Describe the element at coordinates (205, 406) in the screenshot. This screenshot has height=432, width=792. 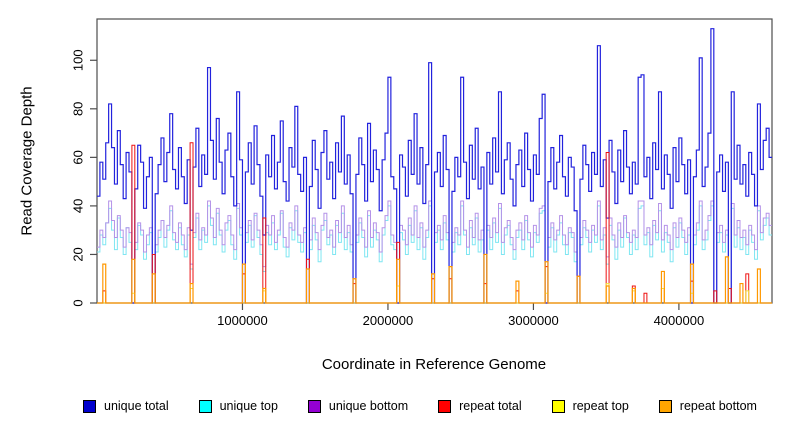
I see `legend-item-unique-top-swatch` at that location.